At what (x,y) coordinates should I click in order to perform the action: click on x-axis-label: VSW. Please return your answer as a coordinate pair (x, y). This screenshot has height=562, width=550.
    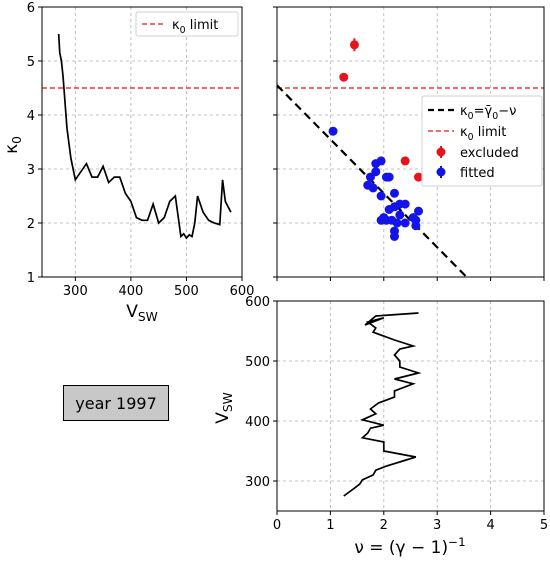
    Looking at the image, I should click on (142, 313).